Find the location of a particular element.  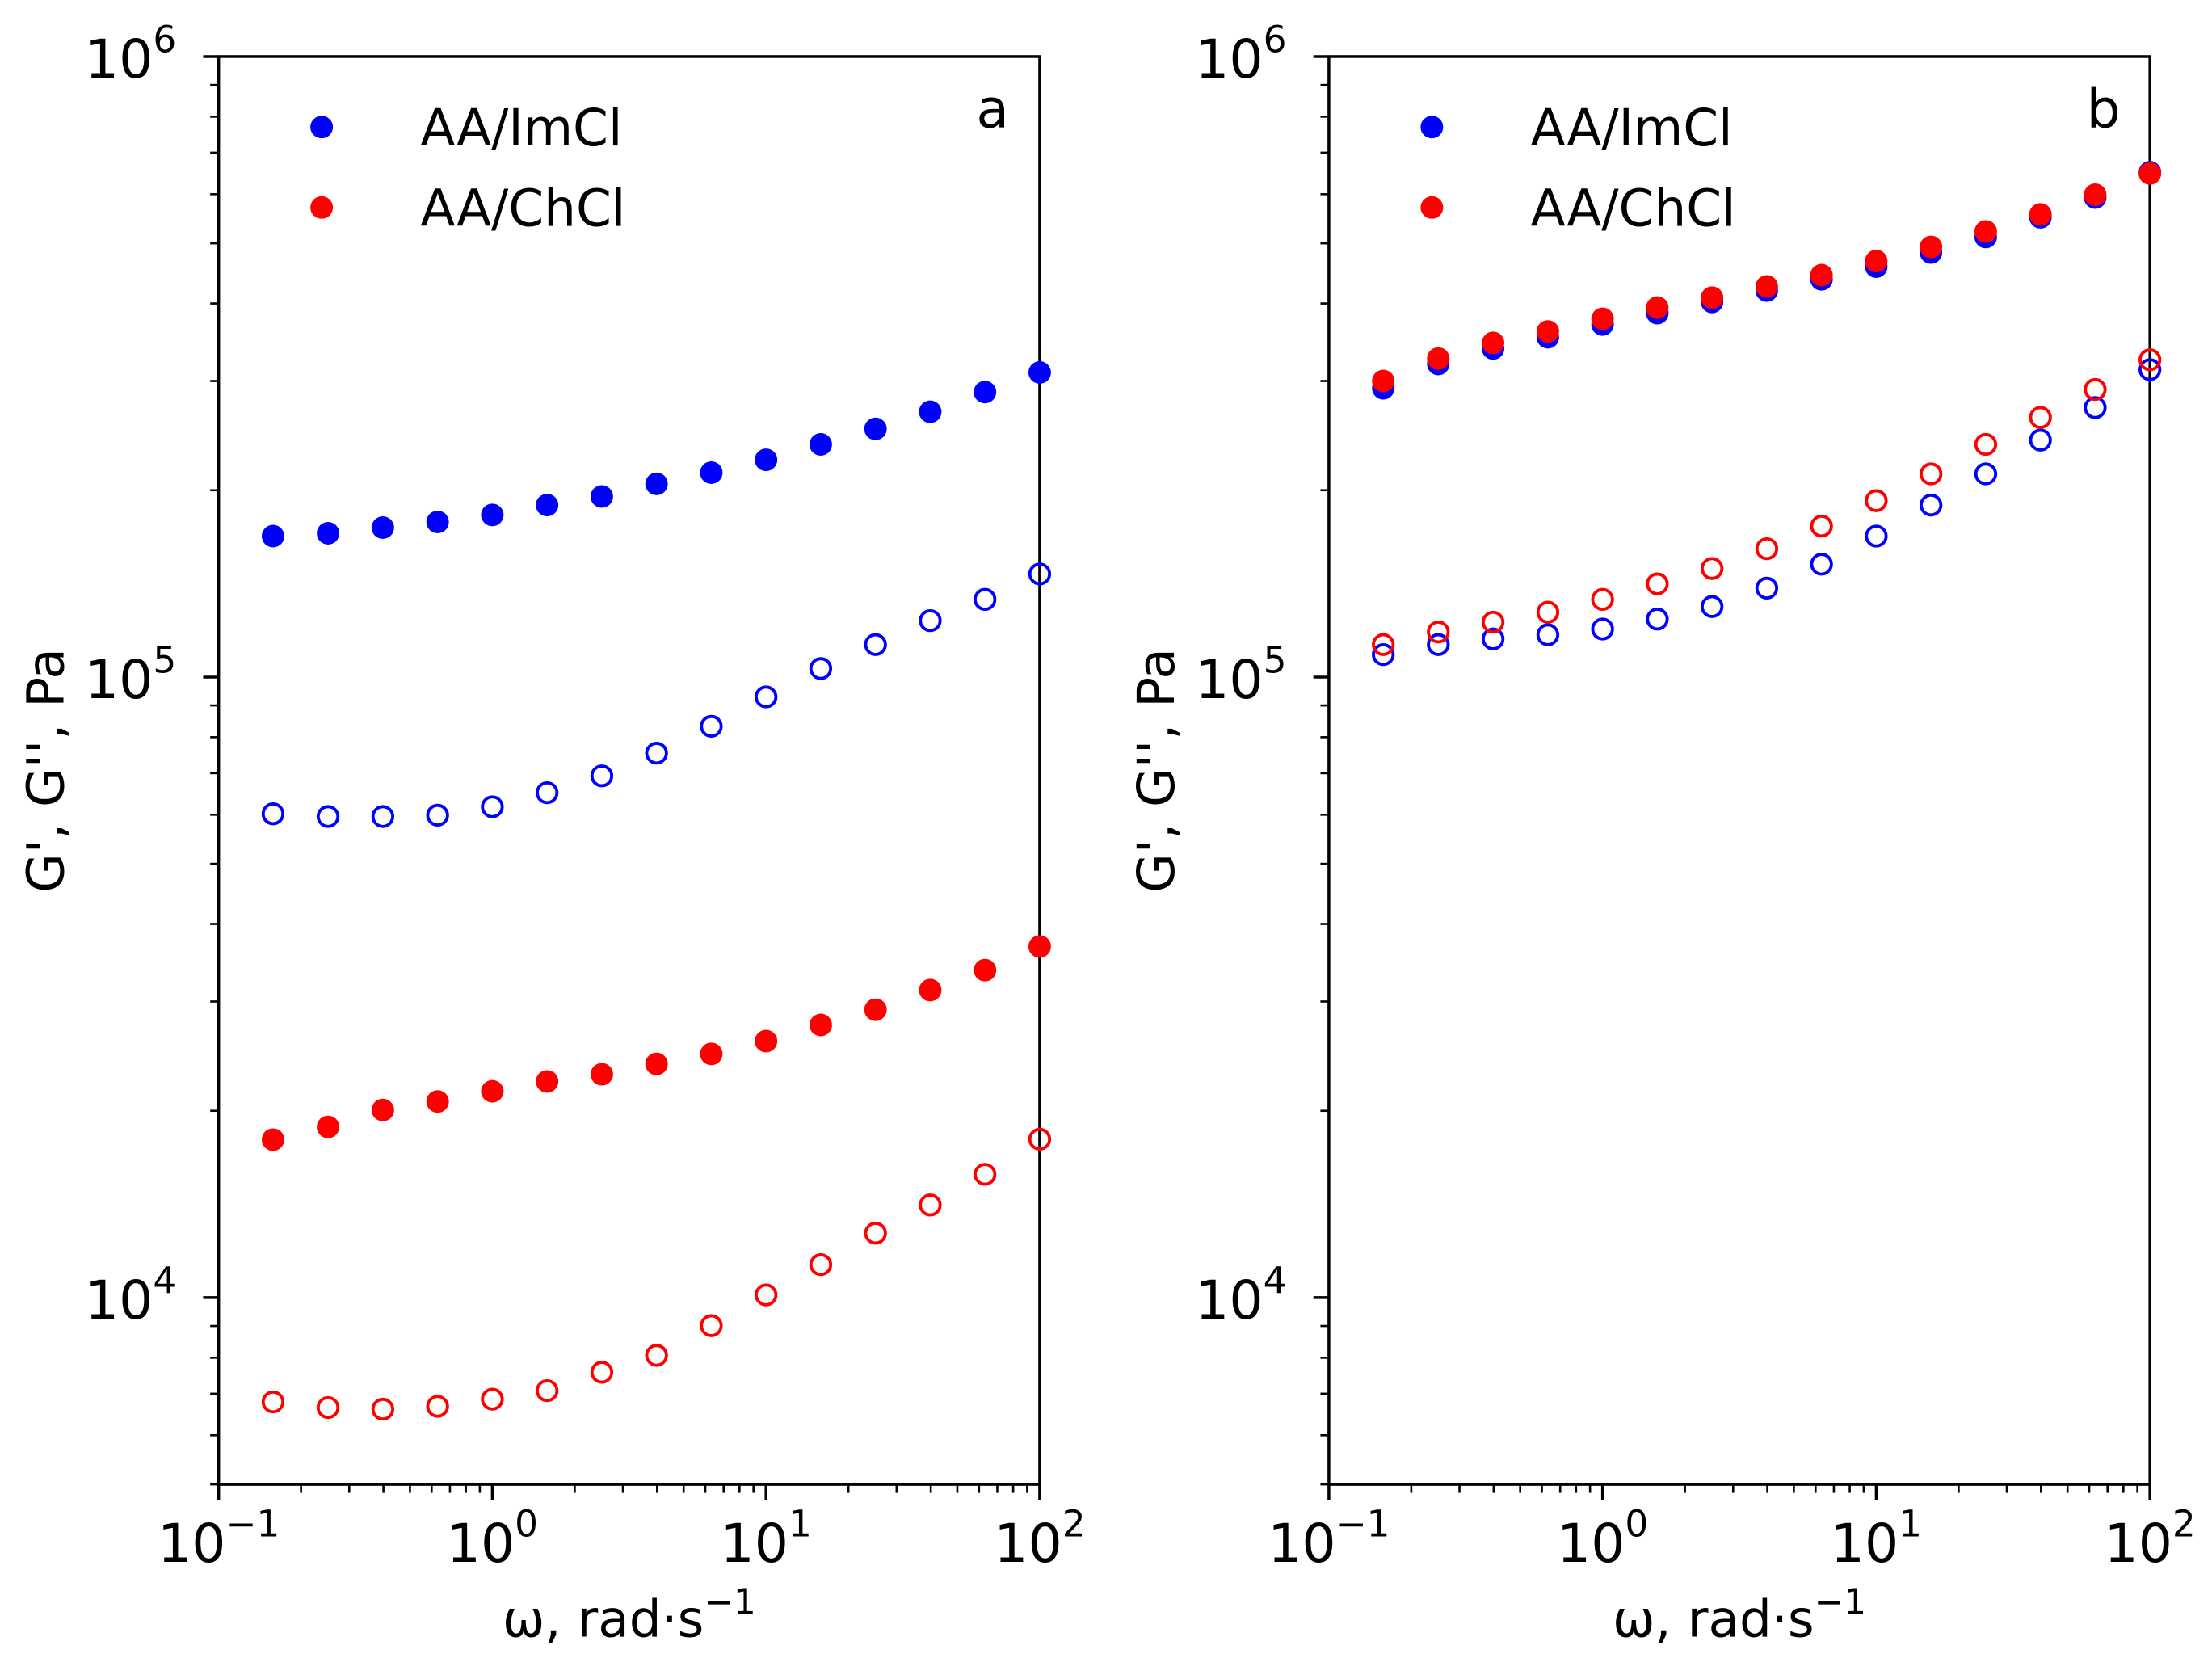

y-tick-label: 10⁵ is located at coordinates (130, 675).